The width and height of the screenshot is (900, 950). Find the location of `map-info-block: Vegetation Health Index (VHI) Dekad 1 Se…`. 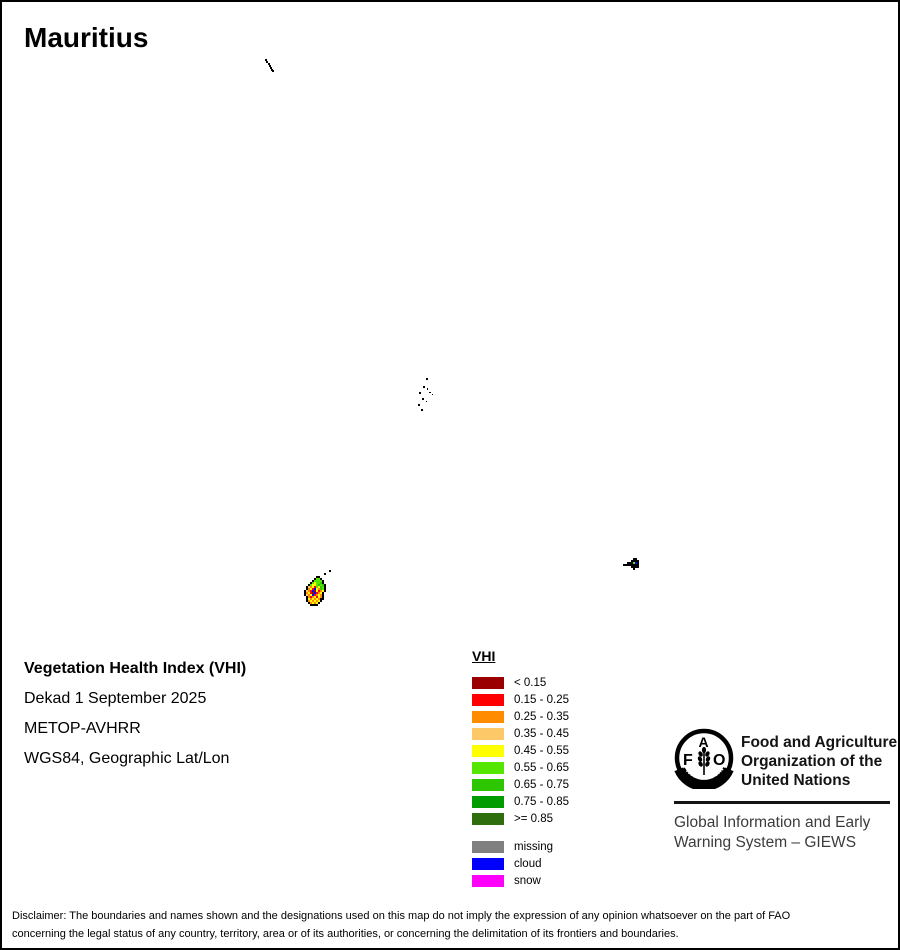

map-info-block: Vegetation Health Index (VHI) Dekad 1 Se… is located at coordinates (135, 714).